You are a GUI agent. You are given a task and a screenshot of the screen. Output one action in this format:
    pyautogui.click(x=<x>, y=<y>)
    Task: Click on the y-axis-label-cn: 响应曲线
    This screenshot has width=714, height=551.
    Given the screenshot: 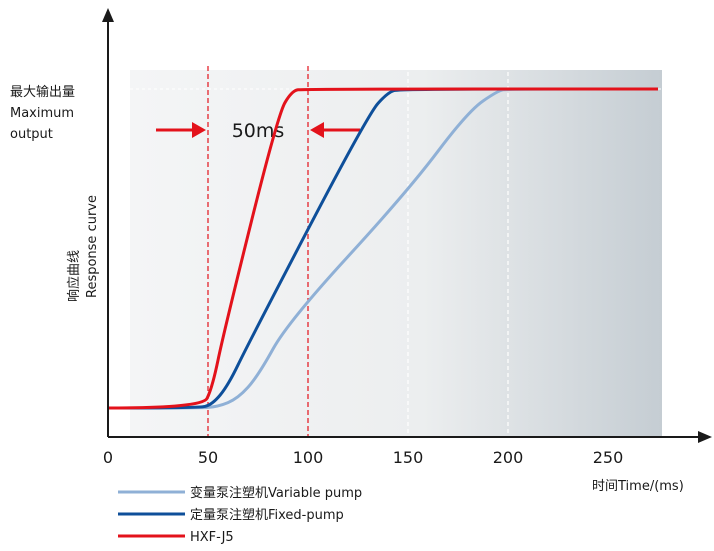 What is the action you would take?
    pyautogui.click(x=74, y=276)
    